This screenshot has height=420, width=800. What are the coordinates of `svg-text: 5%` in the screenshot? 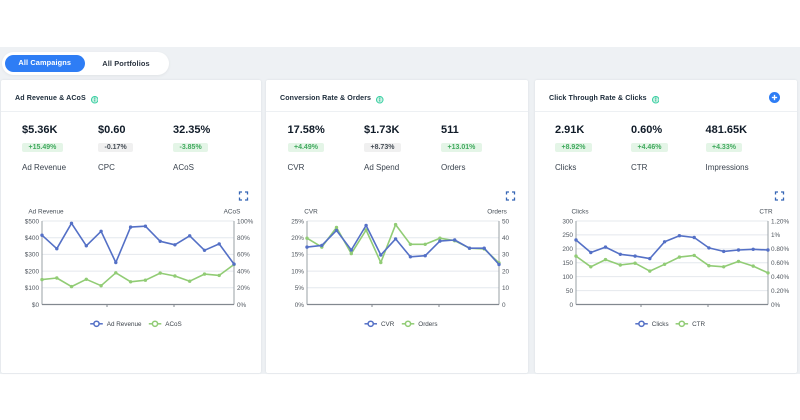 It's located at (300, 288).